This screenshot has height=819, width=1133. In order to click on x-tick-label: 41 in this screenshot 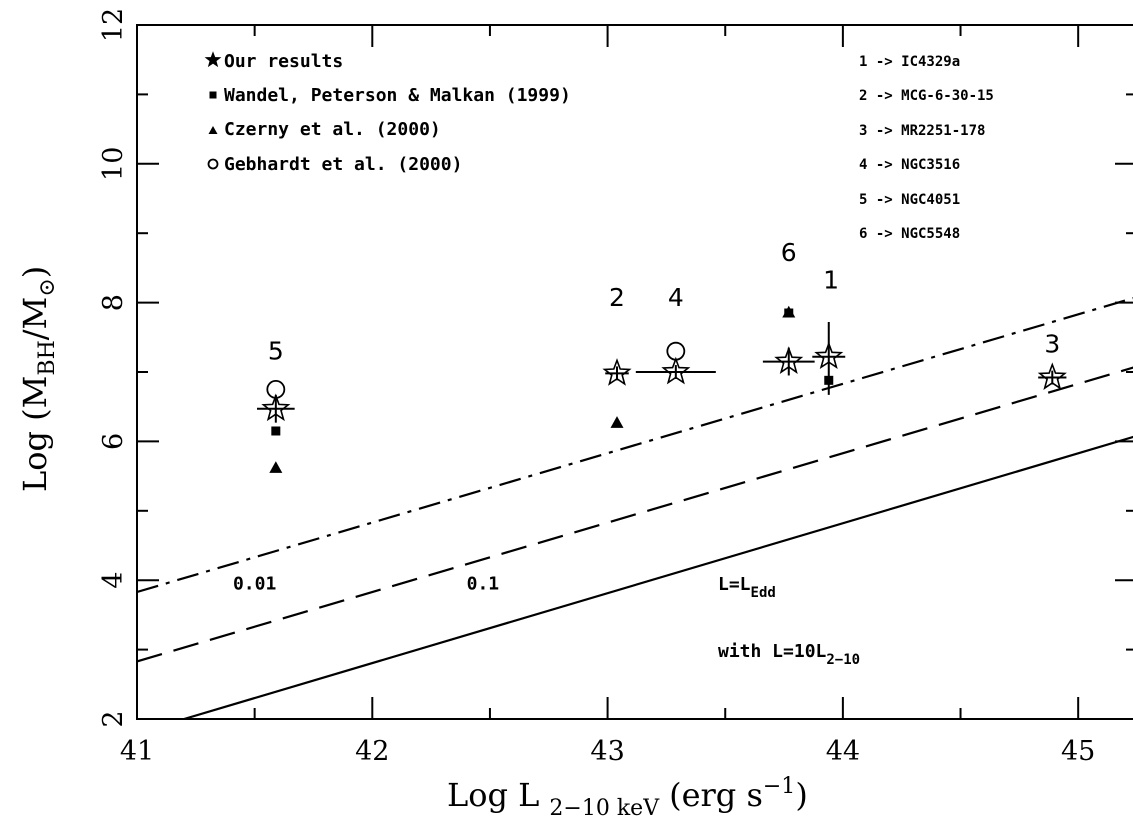, I will do `click(137, 751)`.